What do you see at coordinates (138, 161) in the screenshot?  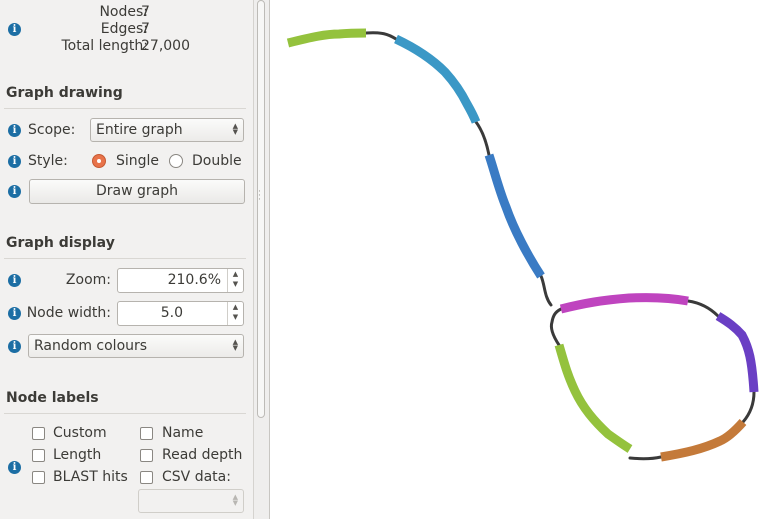 I see `style-single-label: Single` at bounding box center [138, 161].